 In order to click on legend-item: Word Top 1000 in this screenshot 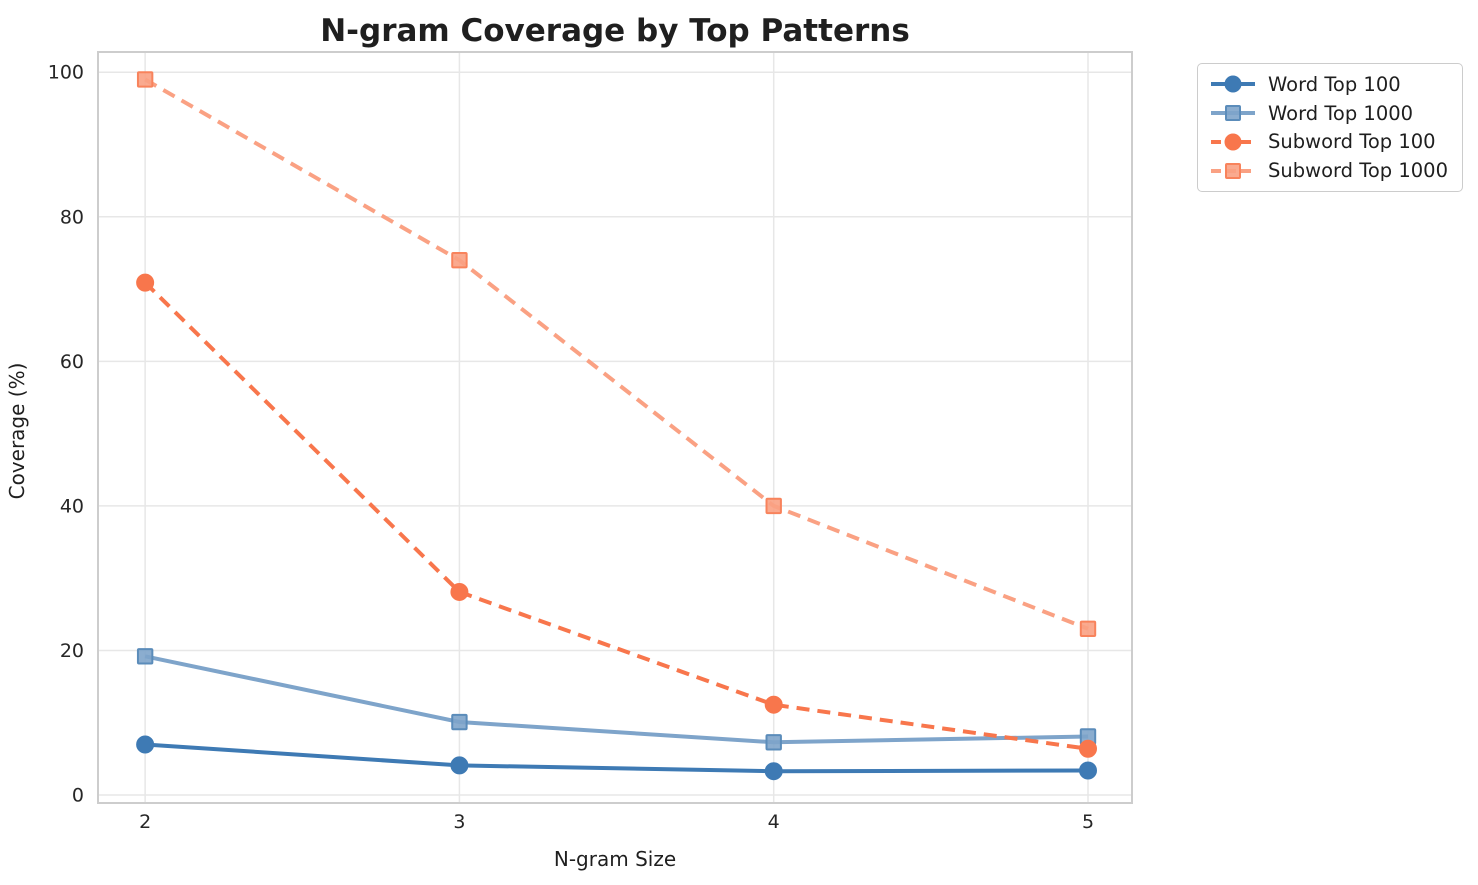, I will do `click(1330, 113)`.